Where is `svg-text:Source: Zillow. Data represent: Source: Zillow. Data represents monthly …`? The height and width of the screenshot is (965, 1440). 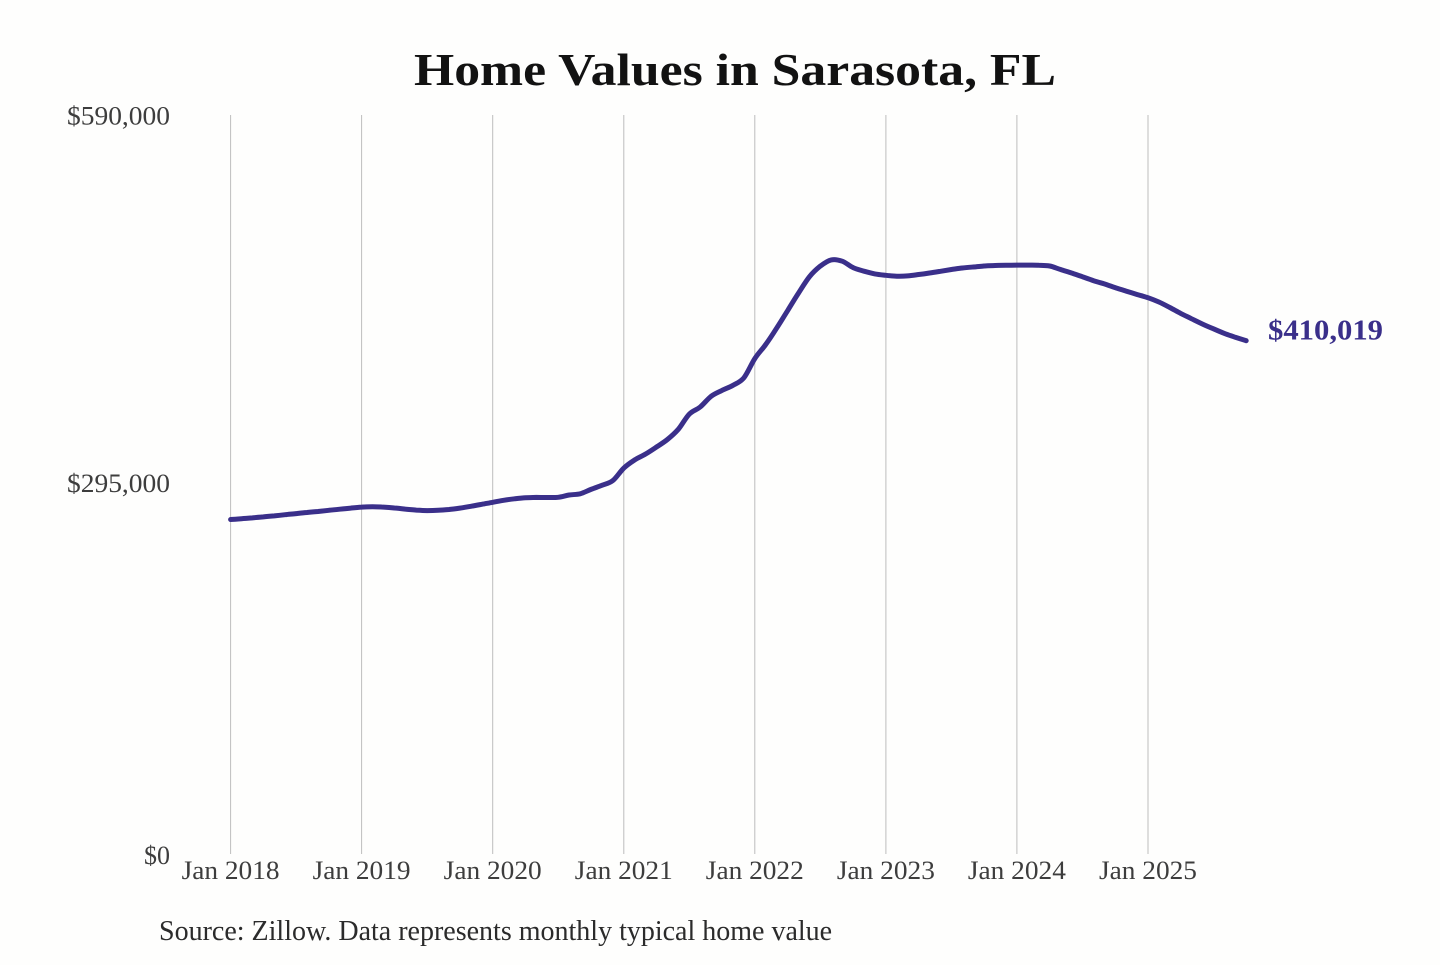
svg-text:Source: Zillow. Data represent: Source: Zillow. Data represents monthly … is located at coordinates (495, 931).